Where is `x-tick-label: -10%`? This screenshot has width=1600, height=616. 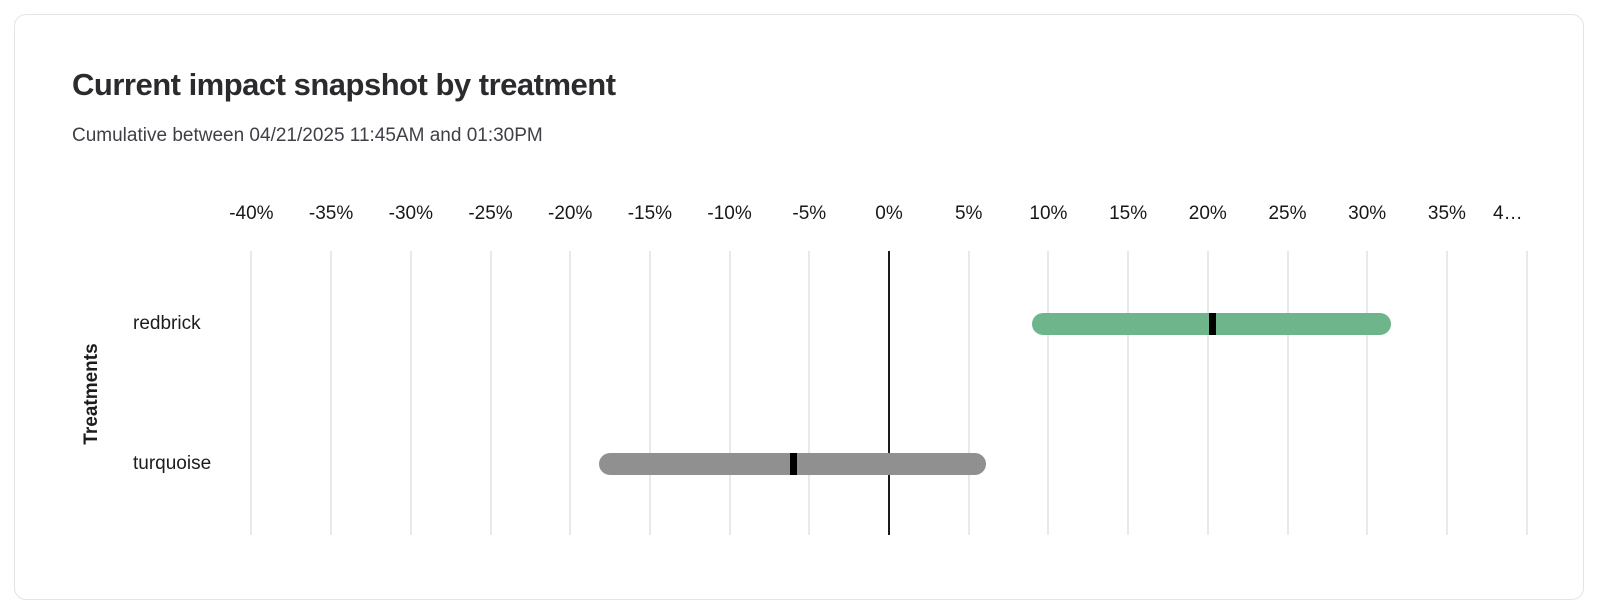 x-tick-label: -10% is located at coordinates (729, 213).